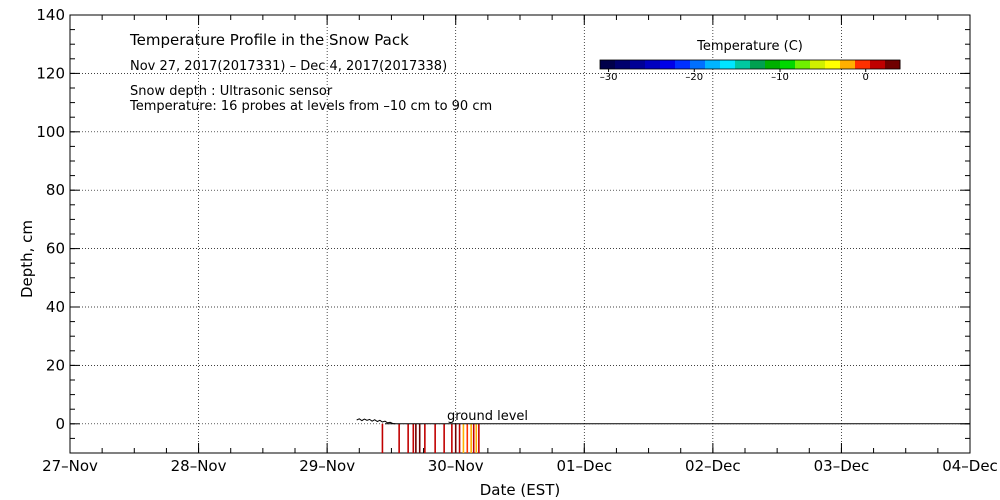 The image size is (1000, 500). I want to click on colorbar-tick-label: –10, so click(780, 77).